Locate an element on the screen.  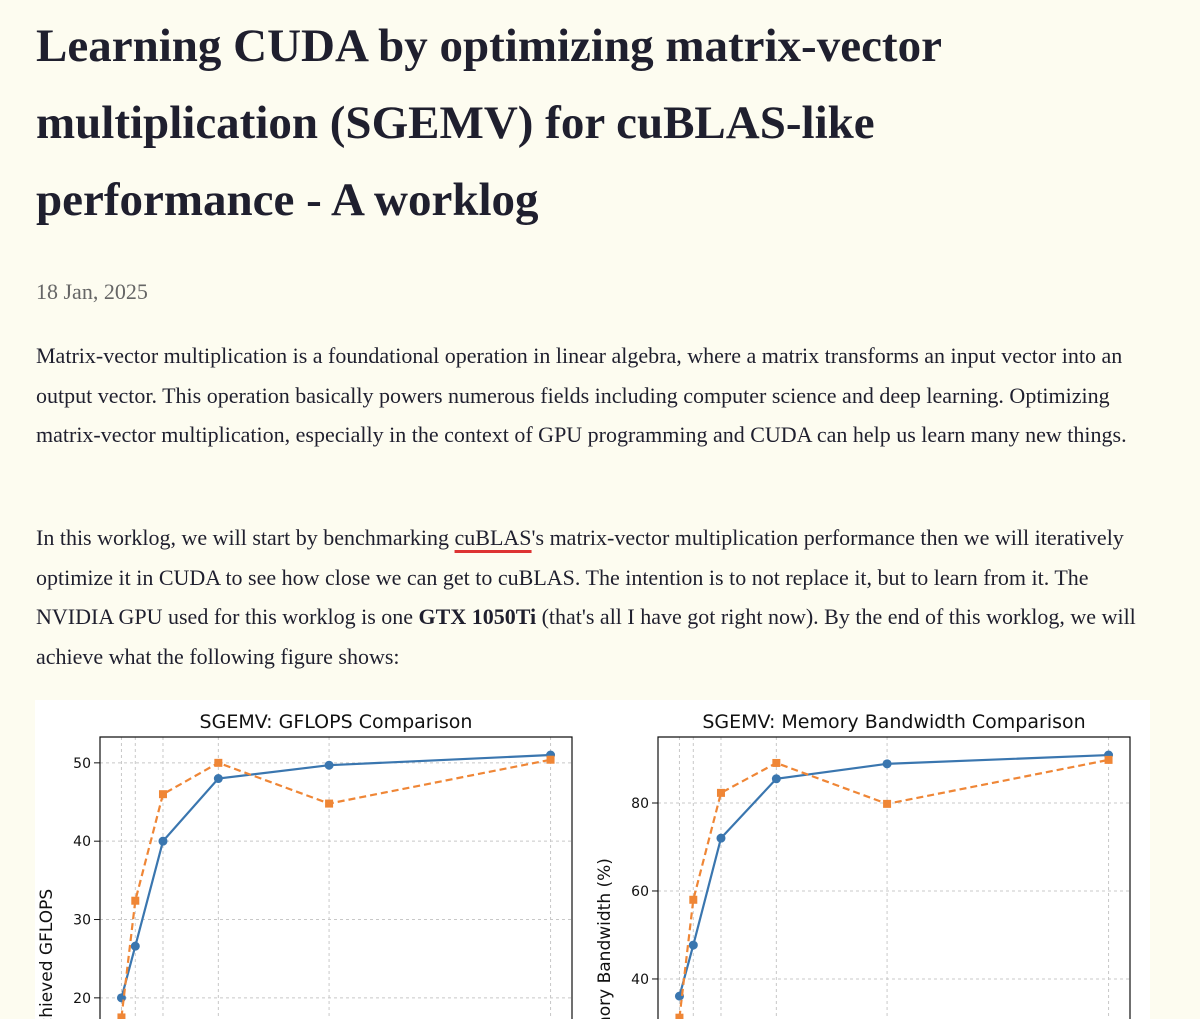
link: cuBLAS is located at coordinates (493, 537).